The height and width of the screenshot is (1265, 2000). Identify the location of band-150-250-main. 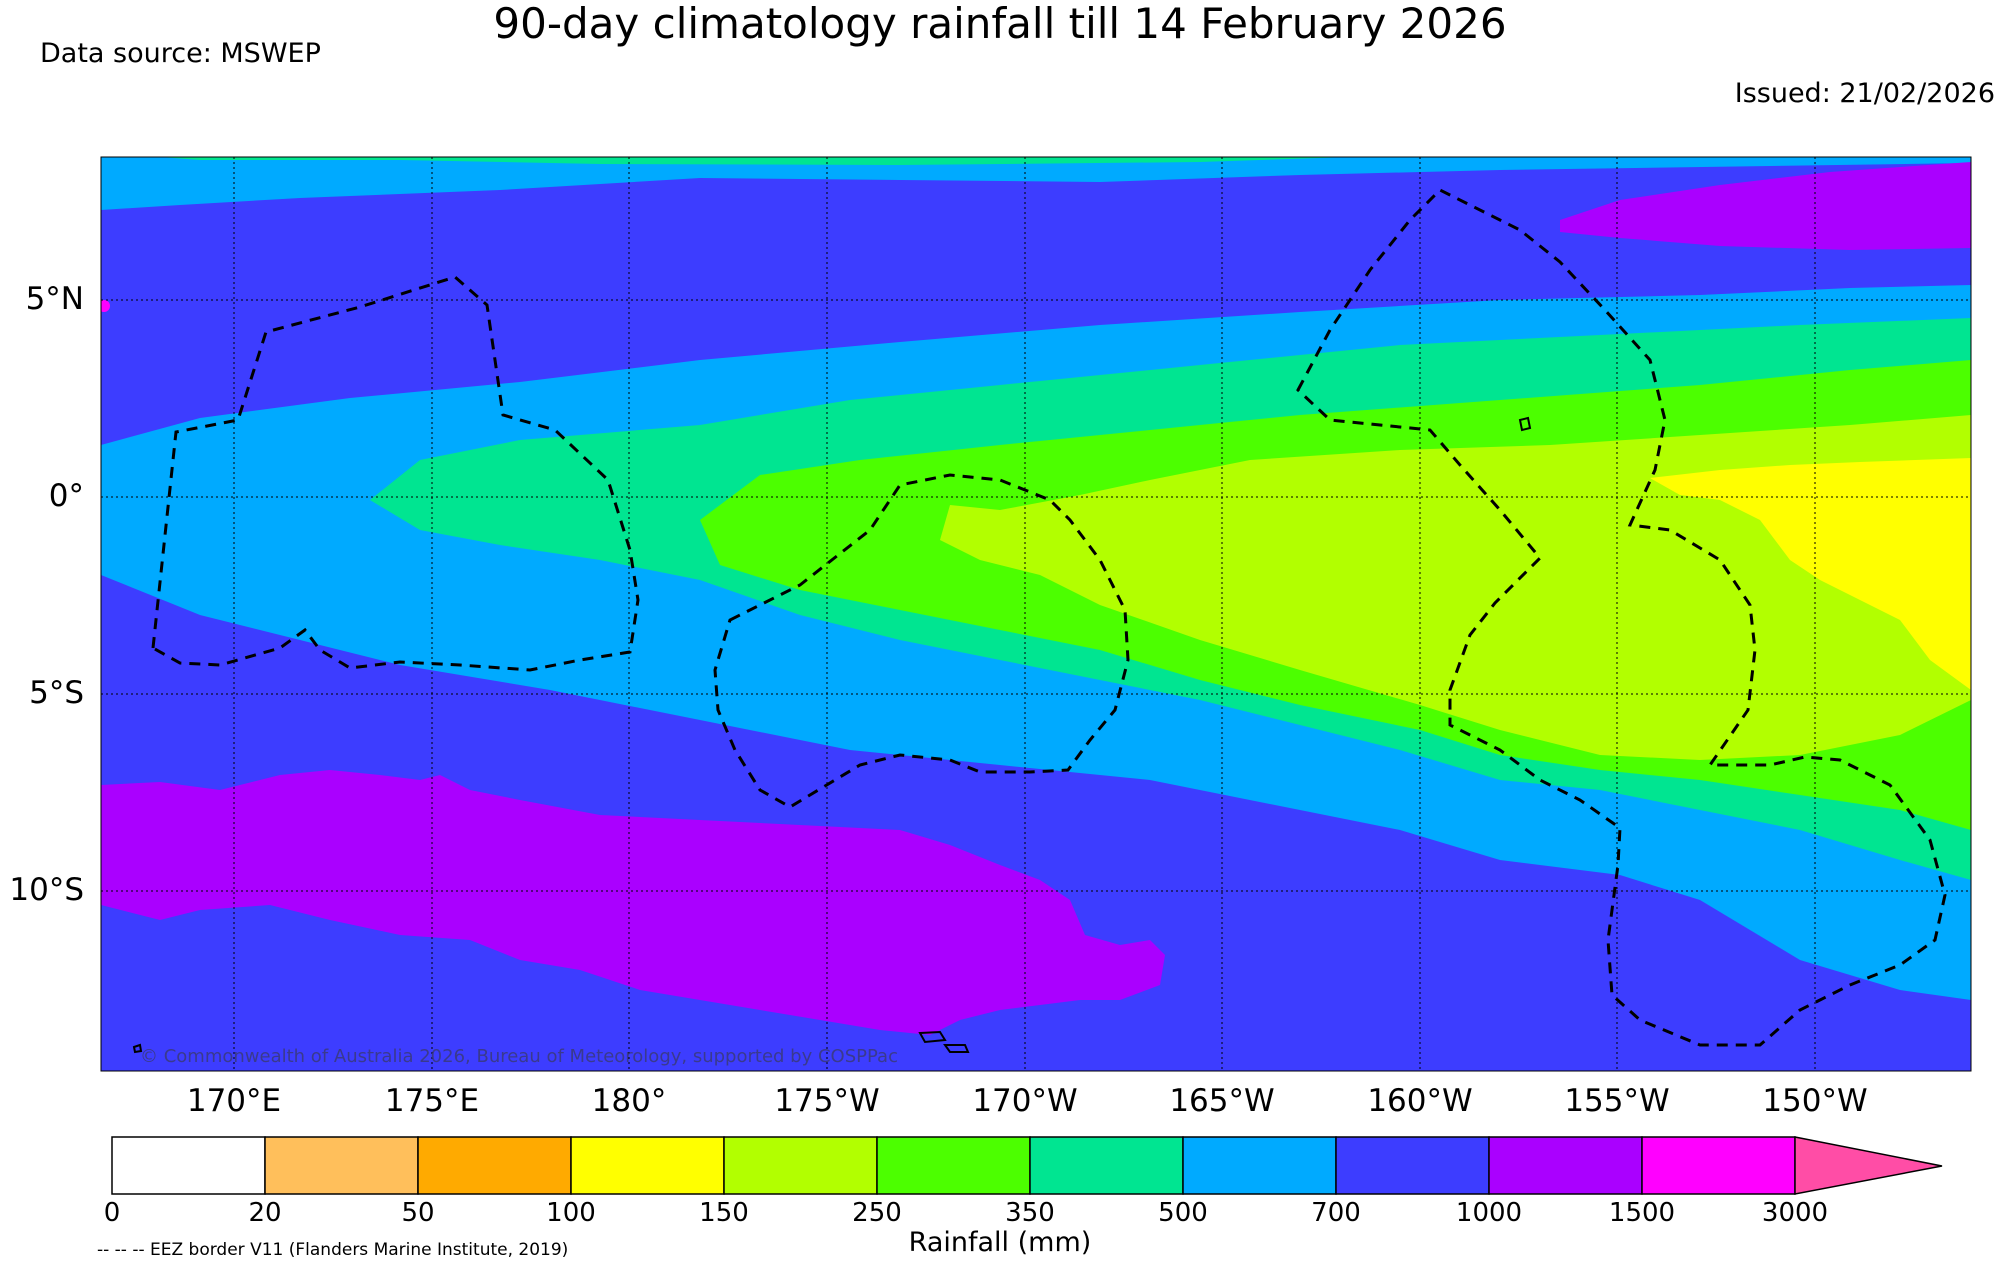
(1455, 587).